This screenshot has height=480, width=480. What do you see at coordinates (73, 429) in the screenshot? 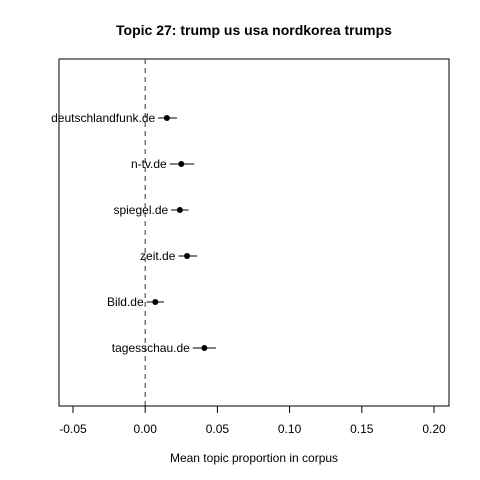
I see `x-tick-label: -0.05` at bounding box center [73, 429].